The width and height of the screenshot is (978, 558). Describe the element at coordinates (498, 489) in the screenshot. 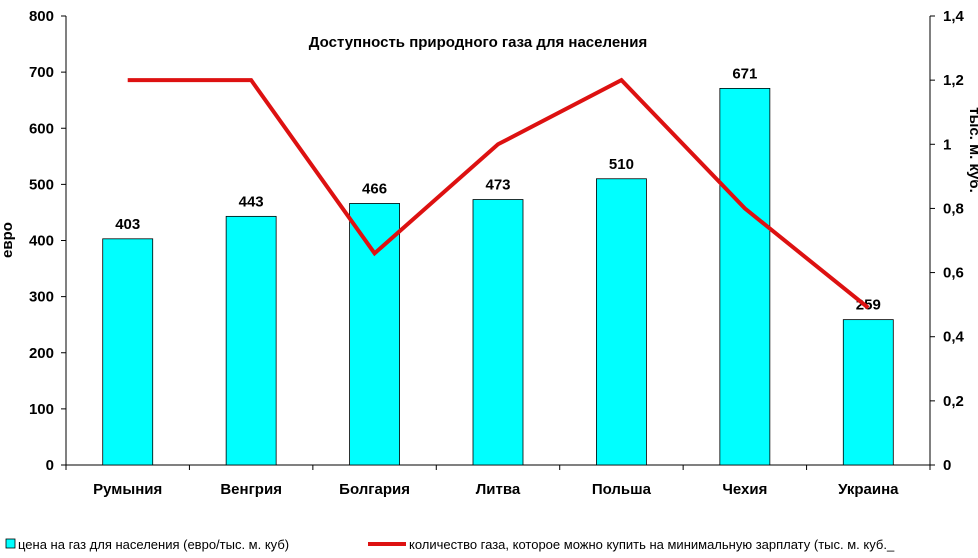

I see `x-tick-label: Литва` at that location.